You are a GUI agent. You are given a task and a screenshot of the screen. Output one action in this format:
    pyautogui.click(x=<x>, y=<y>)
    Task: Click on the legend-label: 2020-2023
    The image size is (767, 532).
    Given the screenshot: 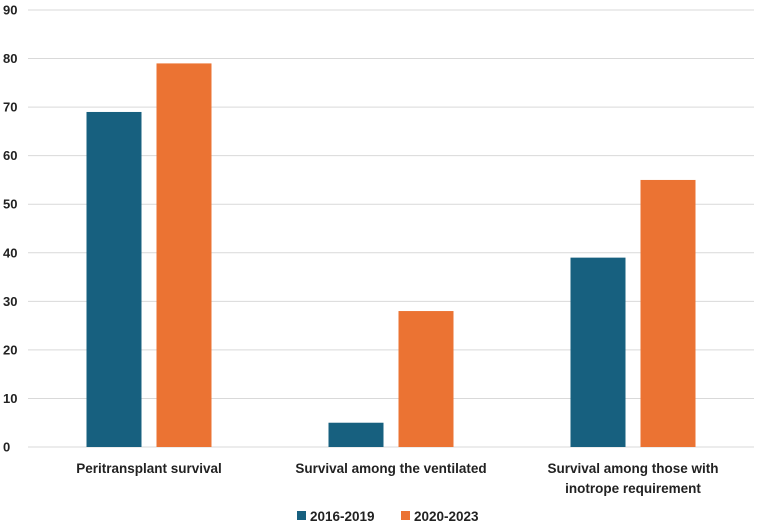 What is the action you would take?
    pyautogui.click(x=446, y=516)
    